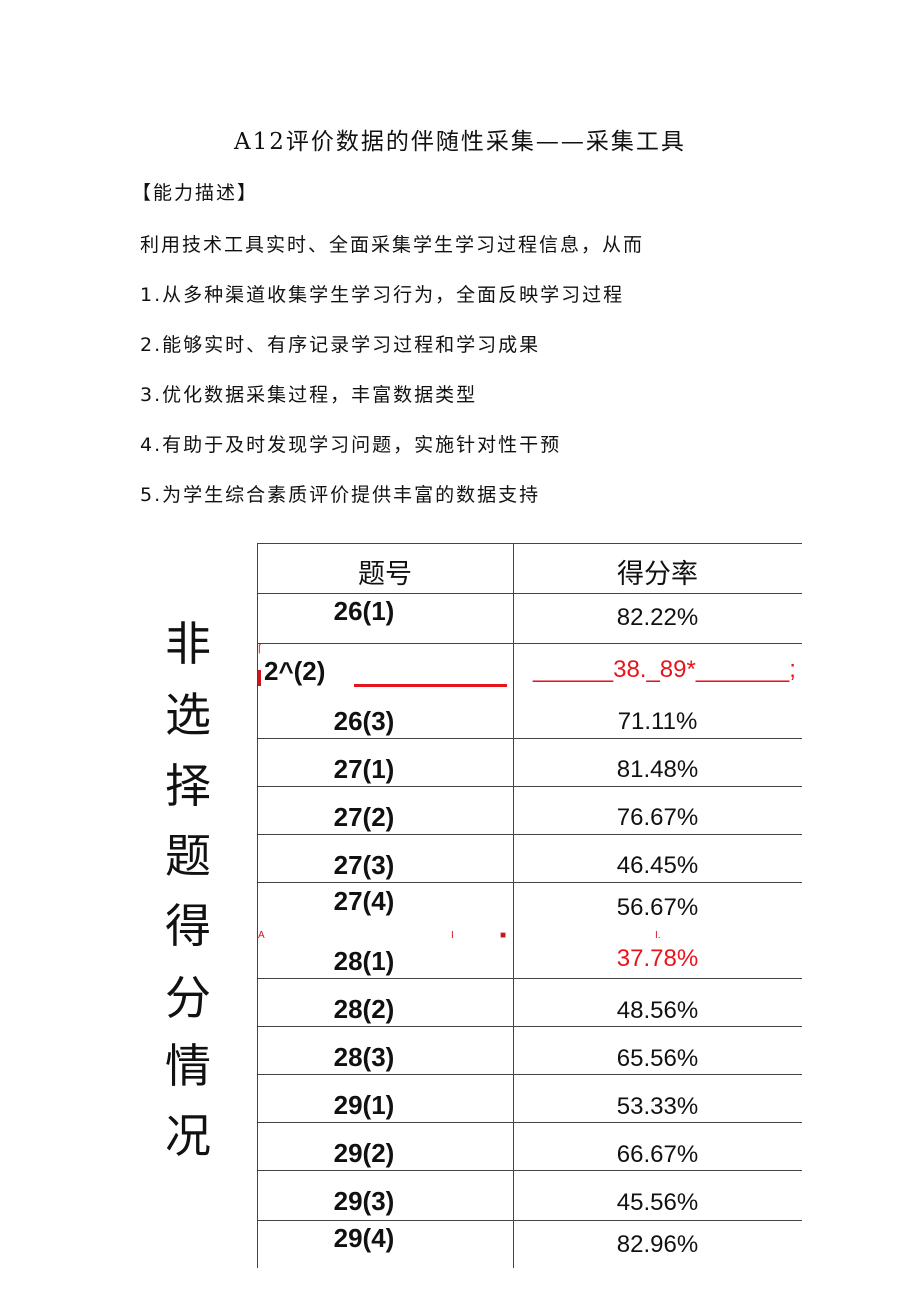 This screenshot has width=920, height=1301. I want to click on list-item: 1.从多种渠道收集学生学习行为，全面反映学习过程, so click(382, 295).